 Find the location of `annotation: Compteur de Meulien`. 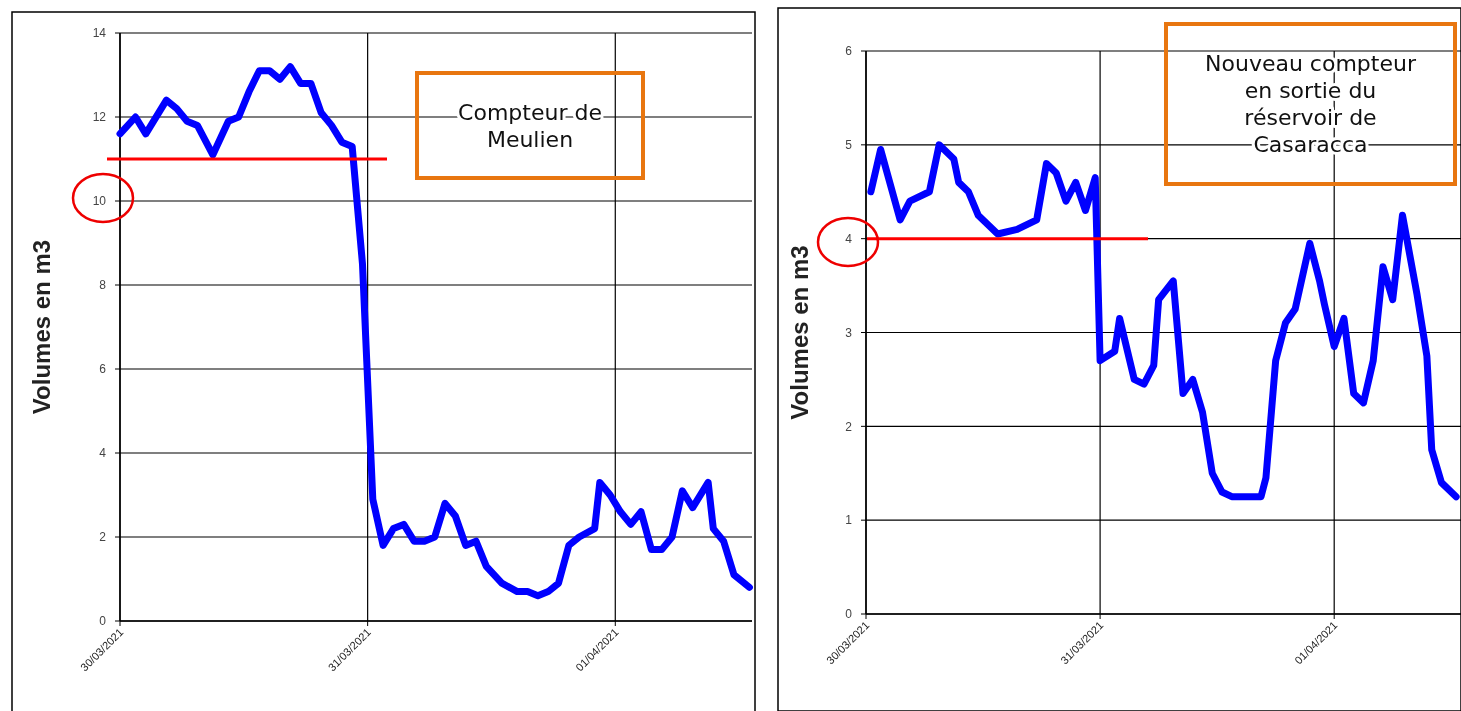

annotation: Compteur de Meulien is located at coordinates (530, 125).